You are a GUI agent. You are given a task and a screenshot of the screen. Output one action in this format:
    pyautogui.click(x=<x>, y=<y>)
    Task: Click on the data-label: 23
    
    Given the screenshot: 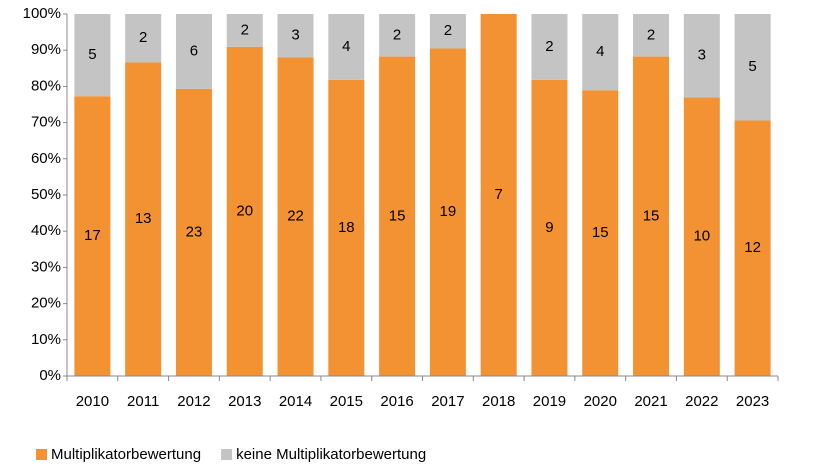 What is the action you would take?
    pyautogui.click(x=194, y=231)
    